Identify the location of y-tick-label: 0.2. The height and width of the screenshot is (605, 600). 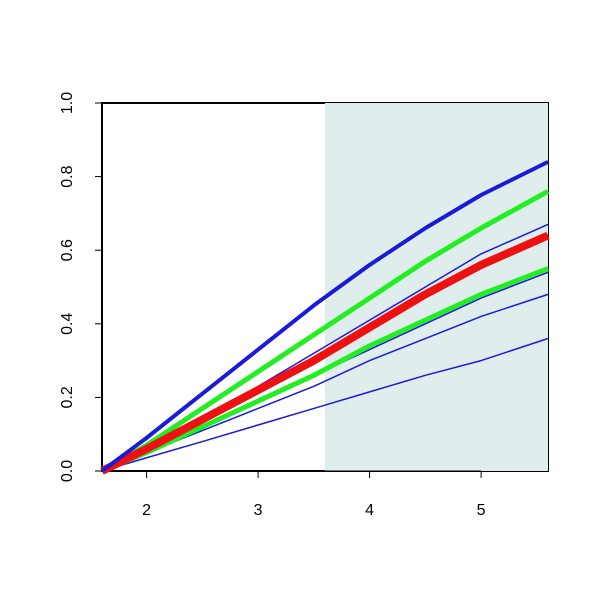
(67, 397).